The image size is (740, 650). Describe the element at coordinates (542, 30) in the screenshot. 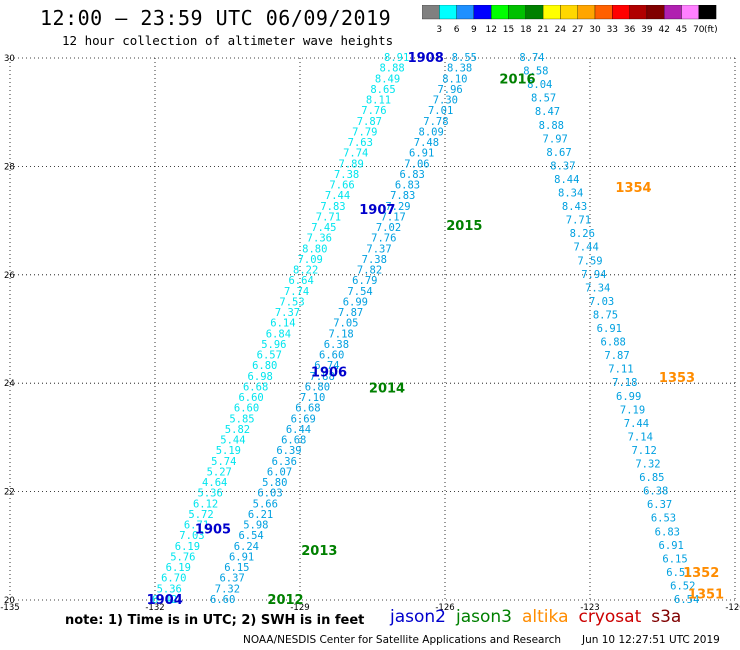

I see `colorbar-label: 21` at that location.